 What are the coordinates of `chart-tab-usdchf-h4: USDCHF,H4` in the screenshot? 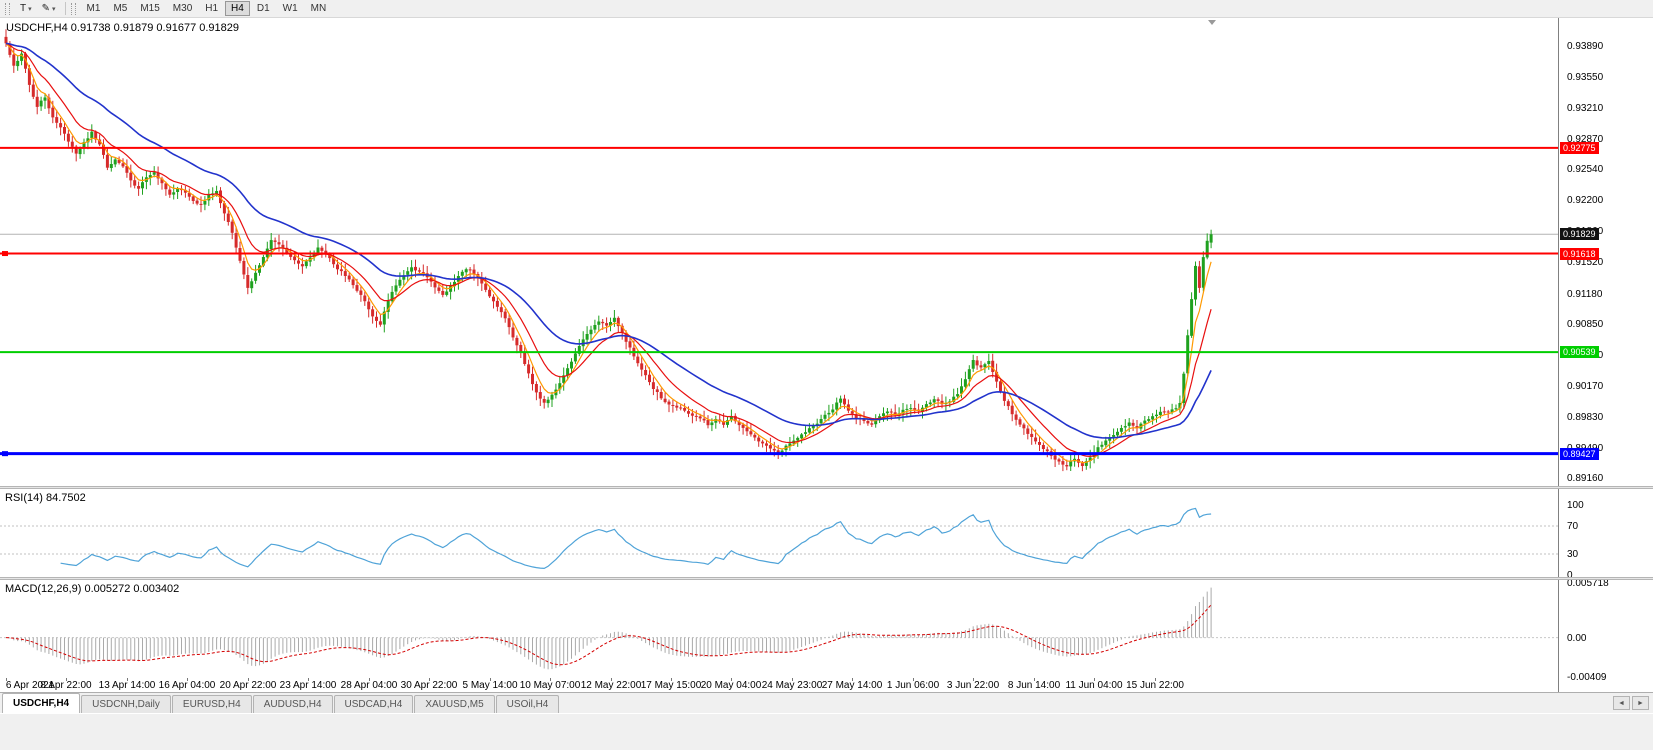 It's located at (41, 703).